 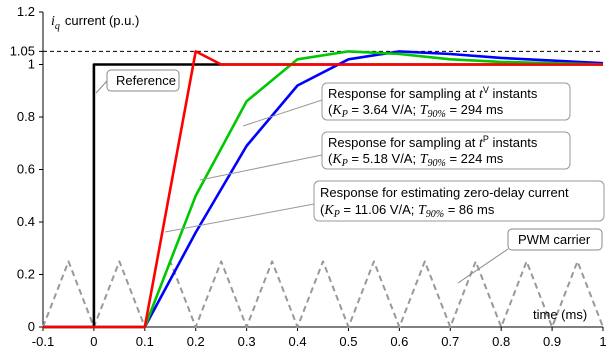 I want to click on label-zero-delay-line2: (KP = 11.06 V/A; T90% = 86 ms, so click(x=407, y=211).